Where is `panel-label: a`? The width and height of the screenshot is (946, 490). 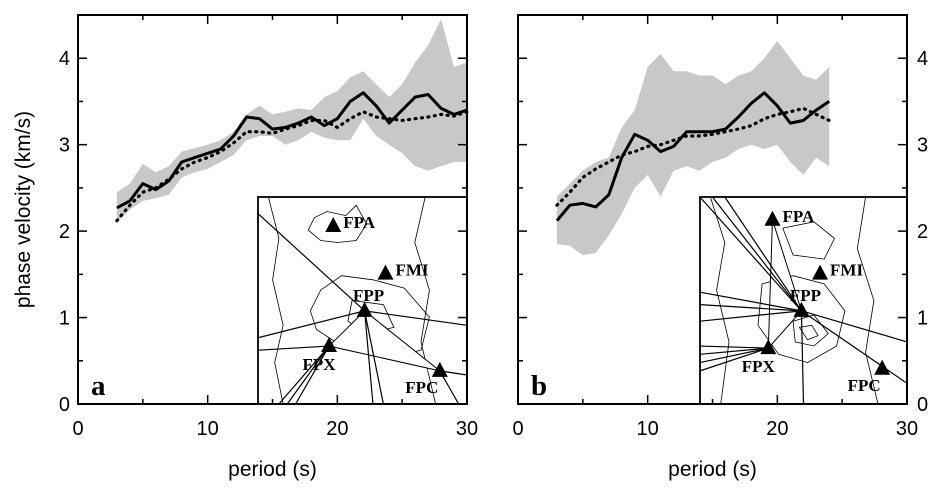
panel-label: a is located at coordinates (98, 386).